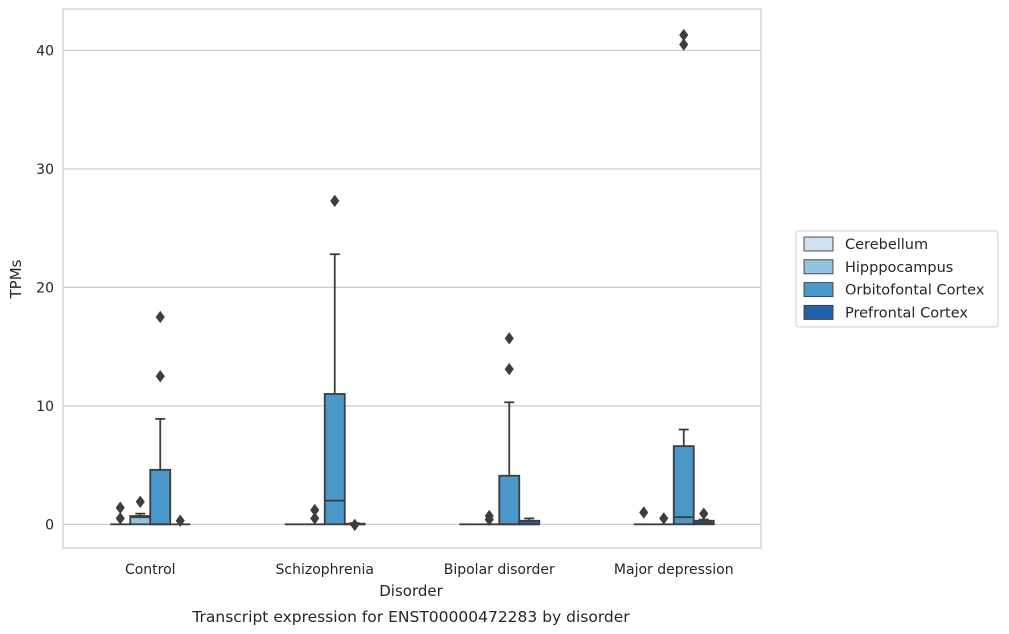 The height and width of the screenshot is (634, 1009). I want to click on x-tick-label: Major depression, so click(674, 570).